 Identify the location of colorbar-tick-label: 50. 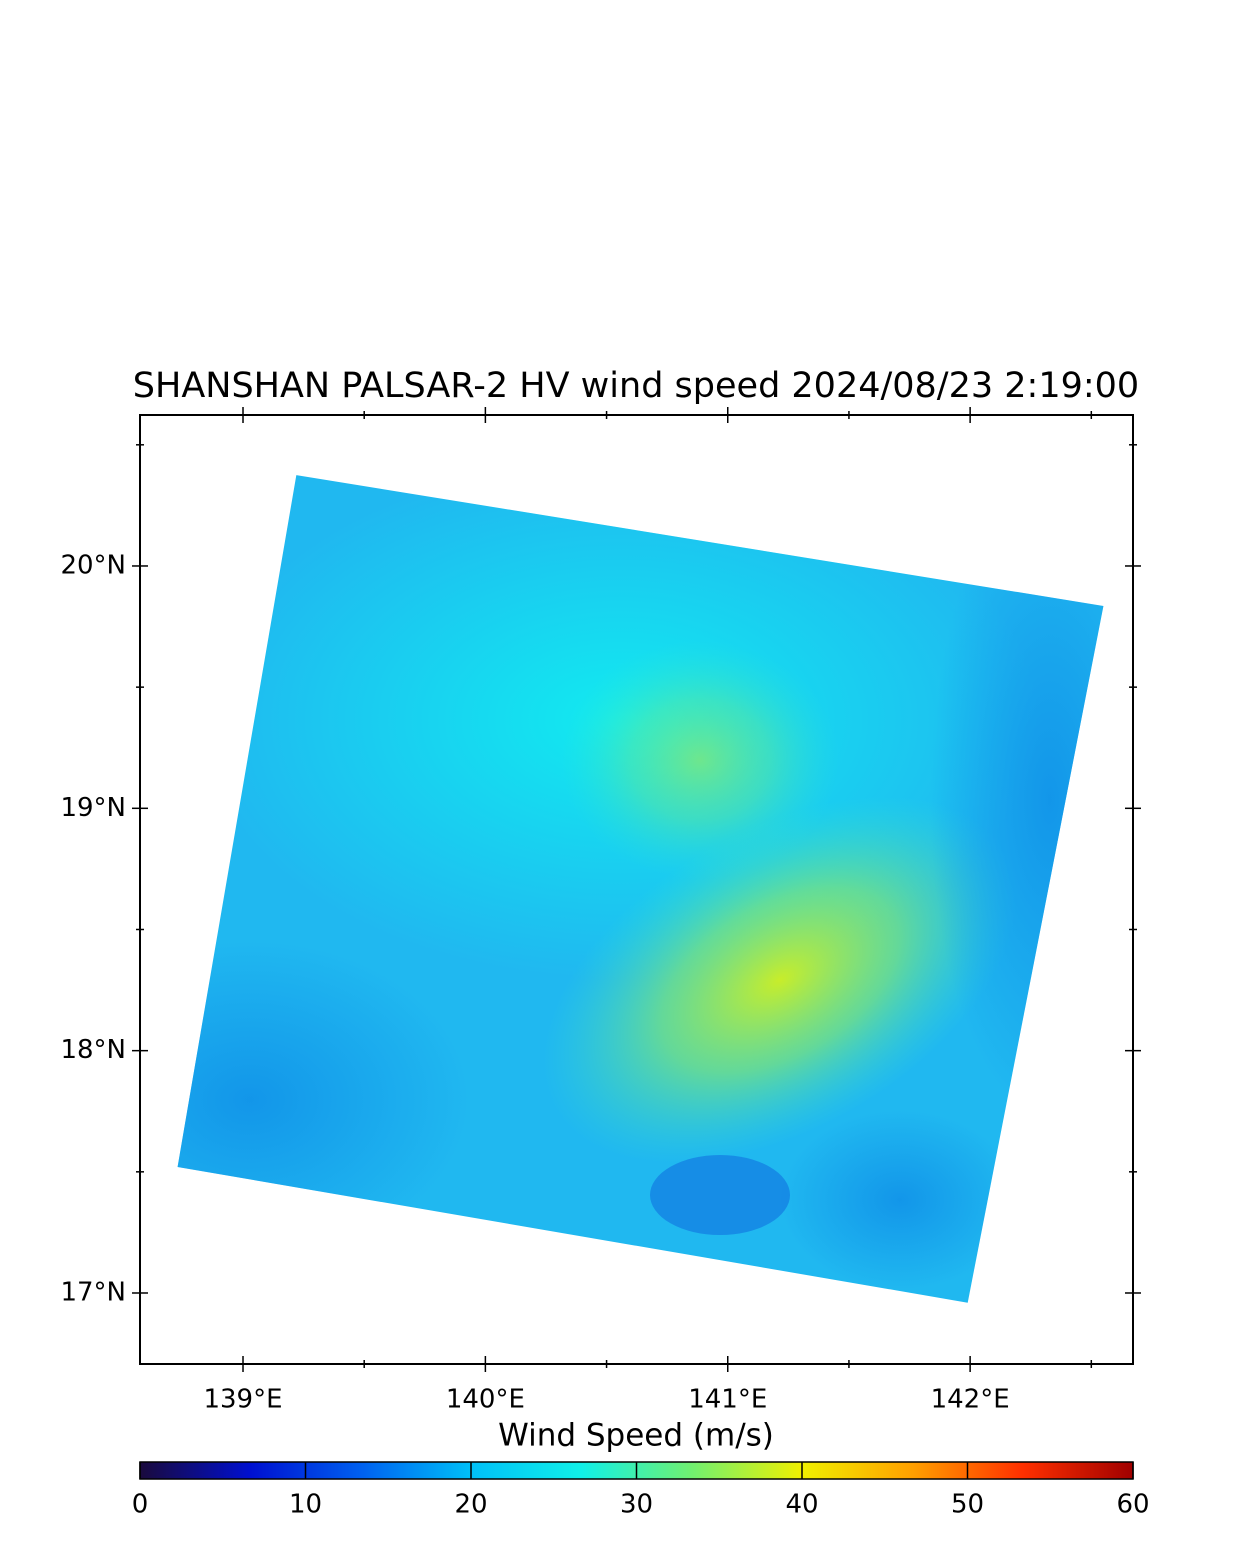
(967, 1505).